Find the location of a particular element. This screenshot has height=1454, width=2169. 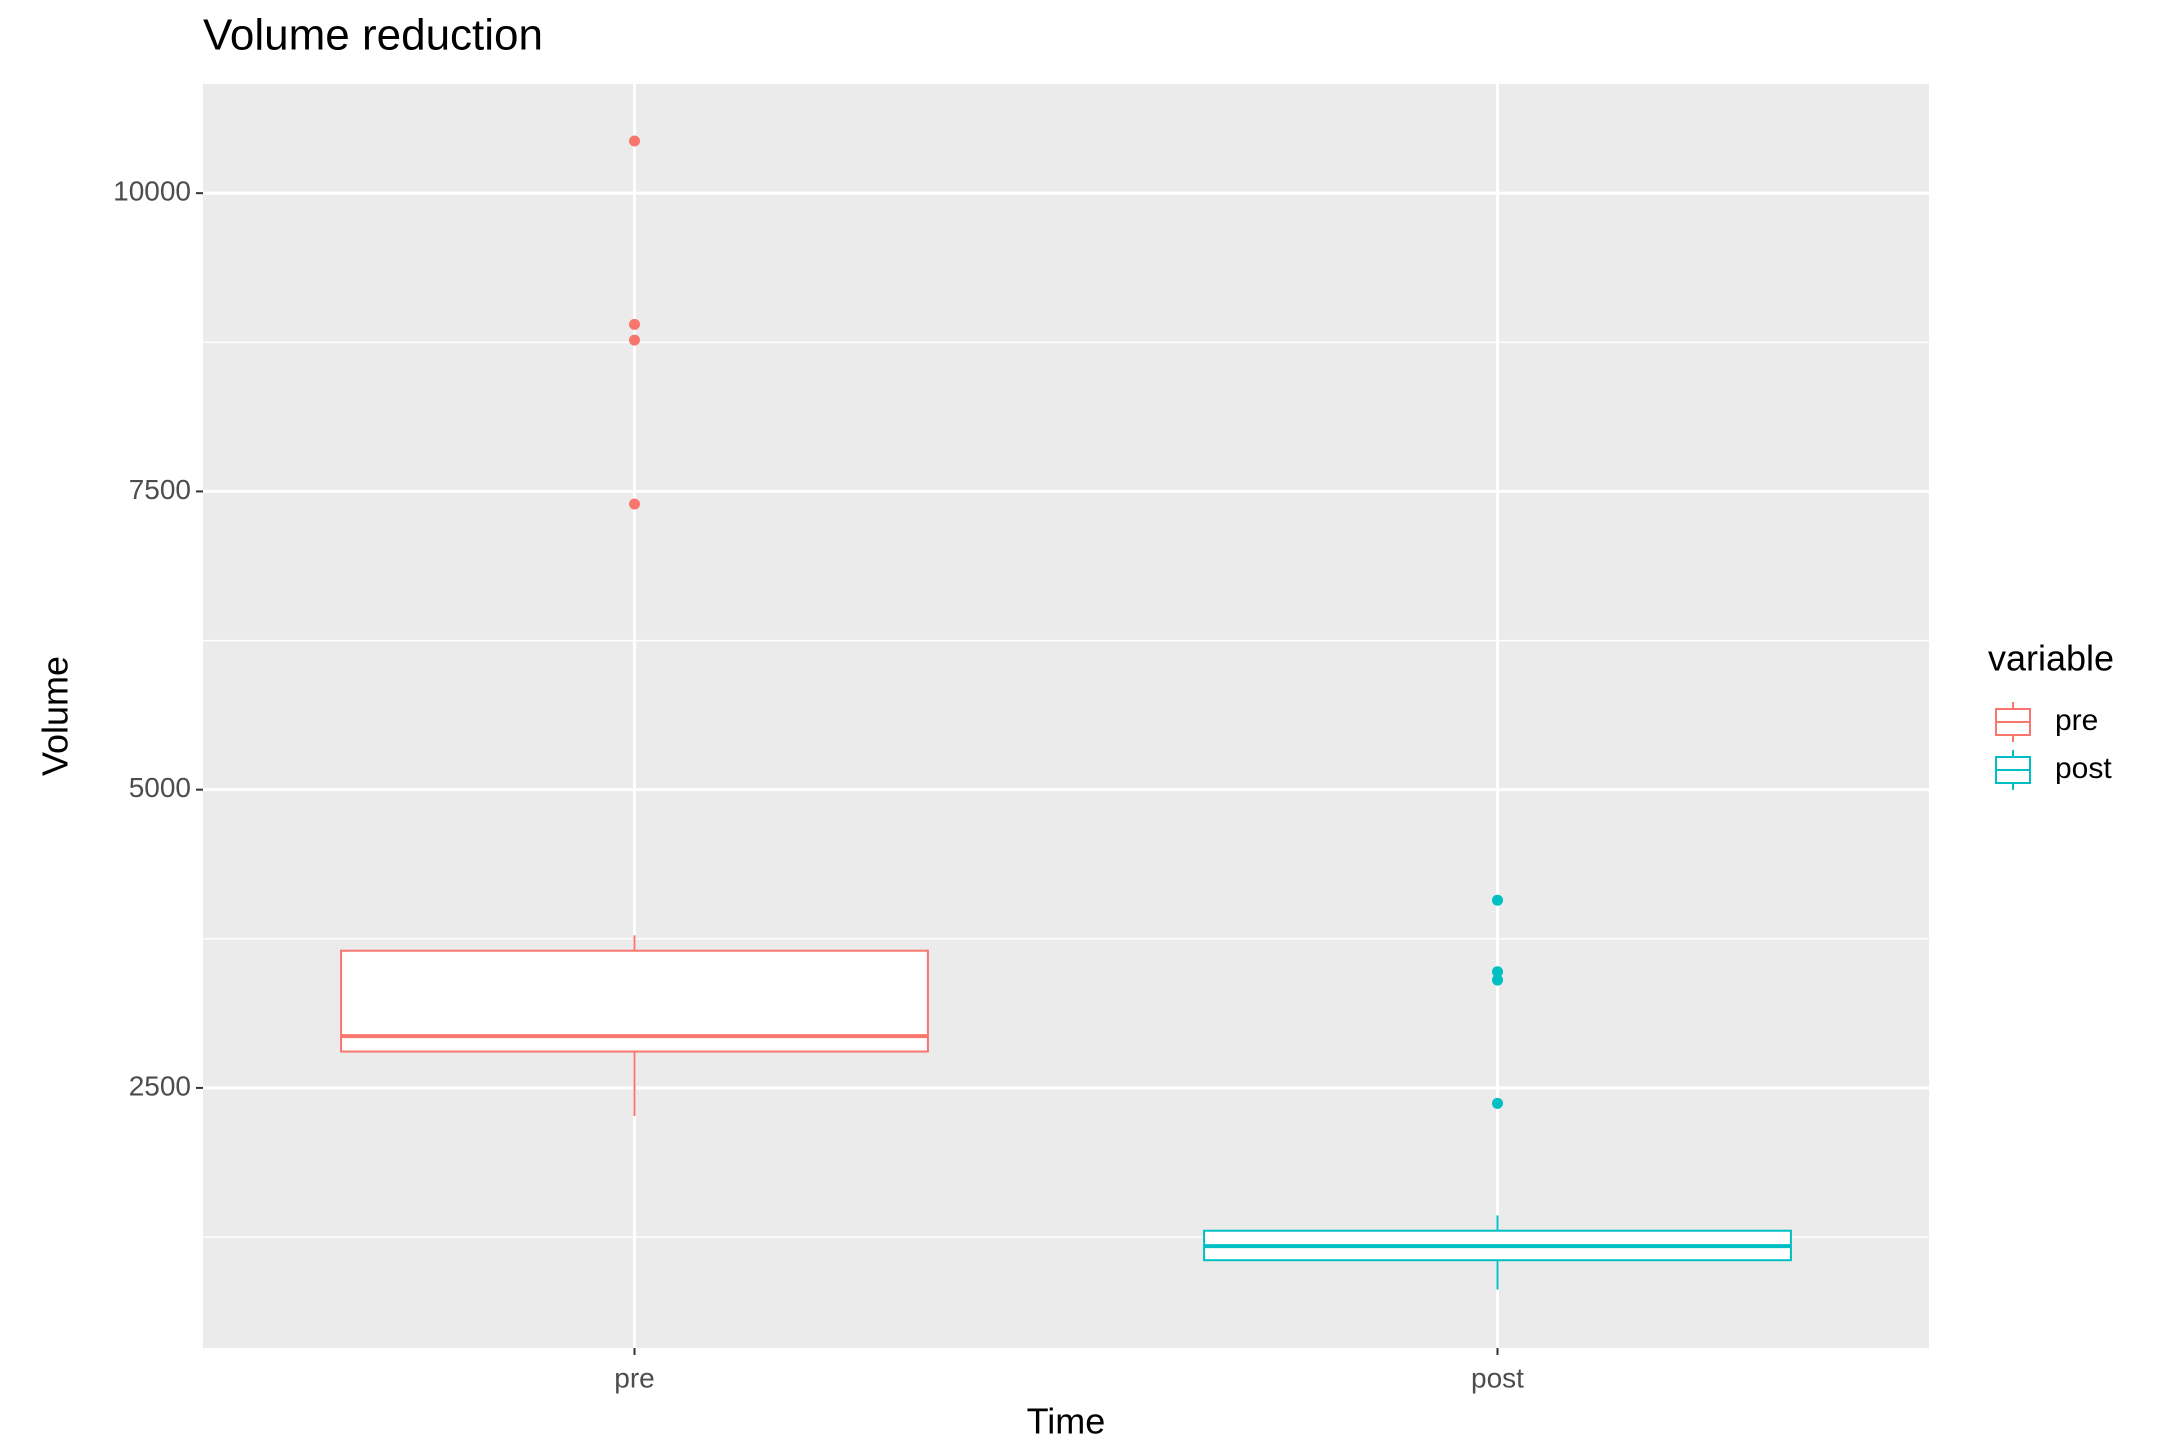

y-tick-label: 7500 is located at coordinates (160, 489).